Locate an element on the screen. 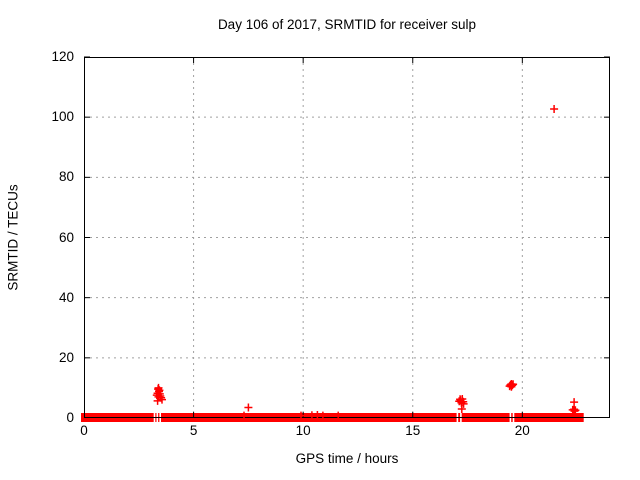  y-tick-label: 20 is located at coordinates (66, 357).